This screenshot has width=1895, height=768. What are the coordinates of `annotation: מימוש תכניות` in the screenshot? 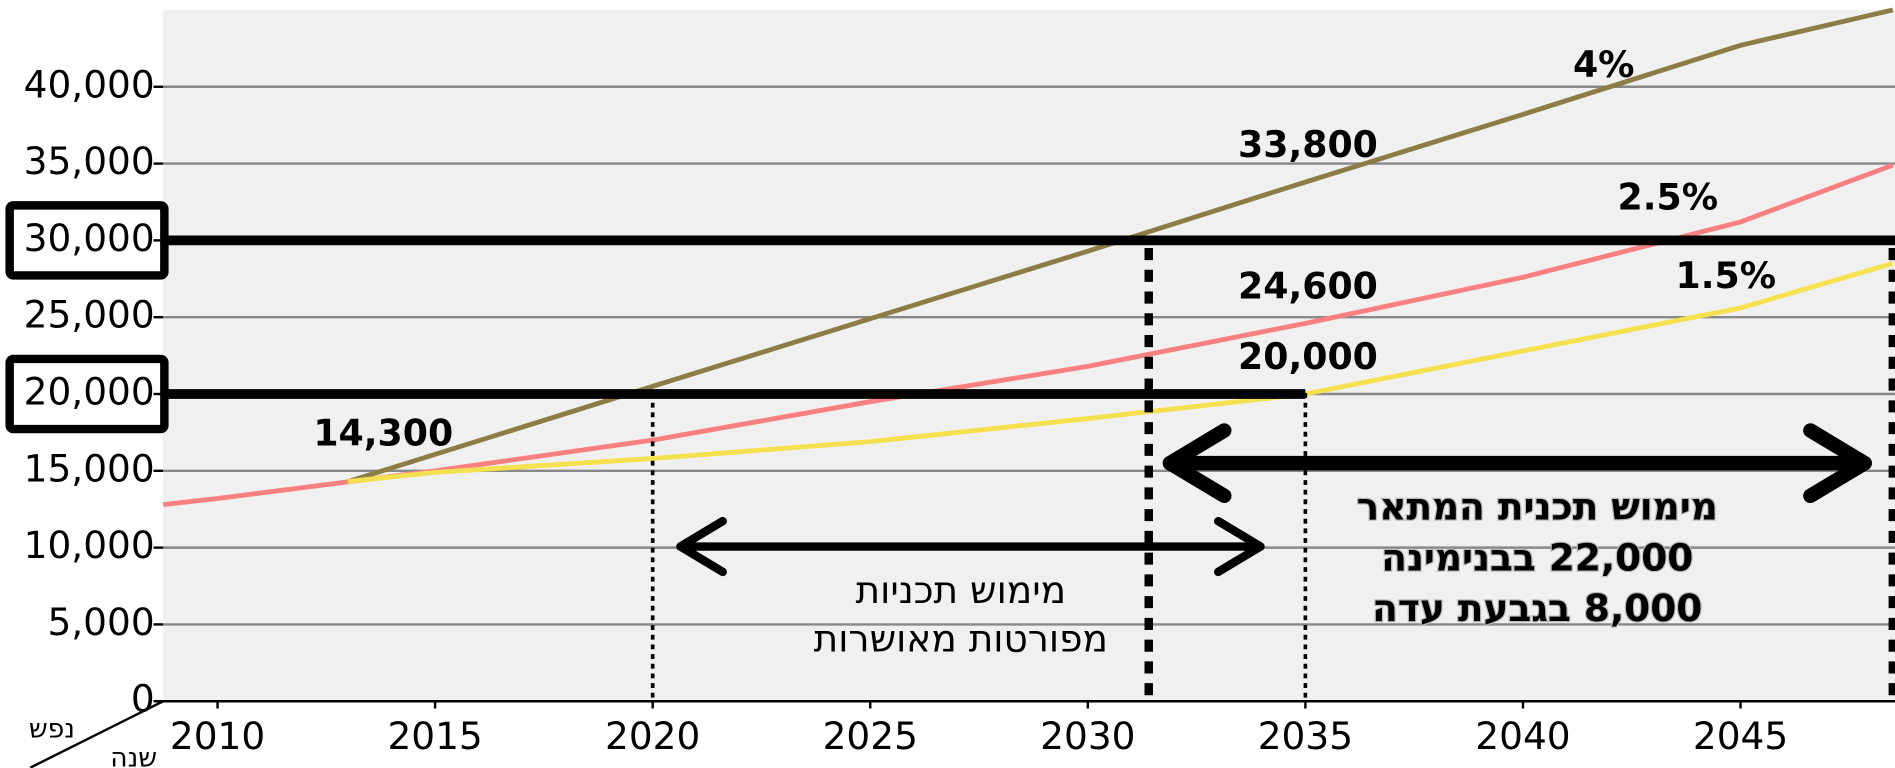 It's located at (961, 590).